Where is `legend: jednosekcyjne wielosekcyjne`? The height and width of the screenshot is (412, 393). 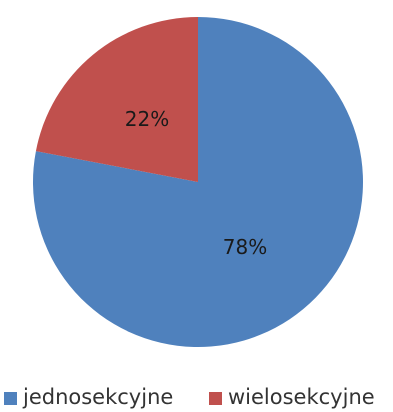 legend: jednosekcyjne wielosekcyjne is located at coordinates (189, 397).